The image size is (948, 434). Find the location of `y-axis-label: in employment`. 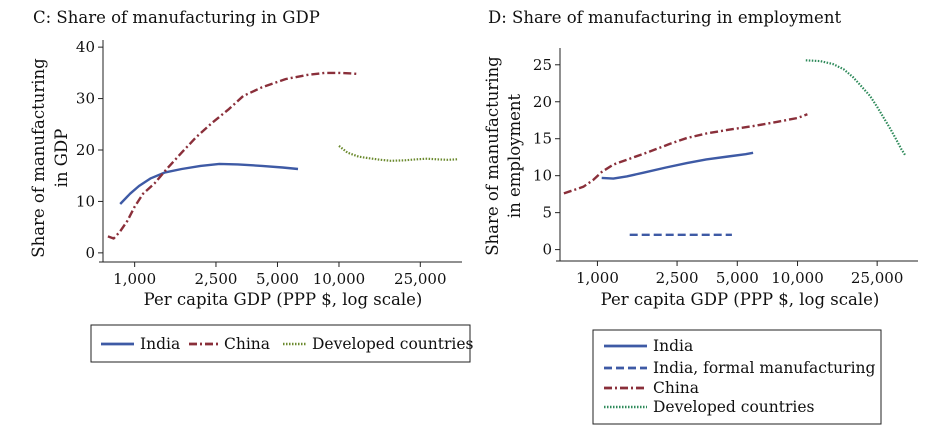

y-axis-label: in employment is located at coordinates (514, 155).